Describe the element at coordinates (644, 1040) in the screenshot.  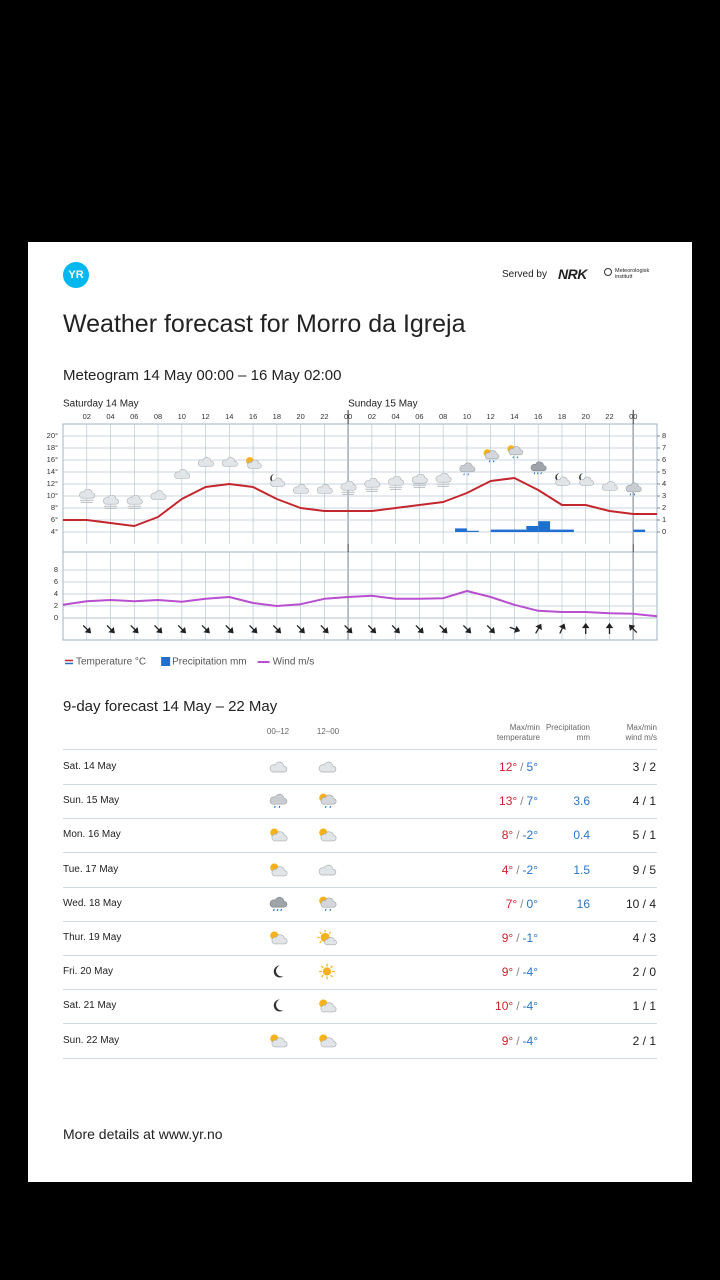
I see `wind: 2 / 1` at that location.